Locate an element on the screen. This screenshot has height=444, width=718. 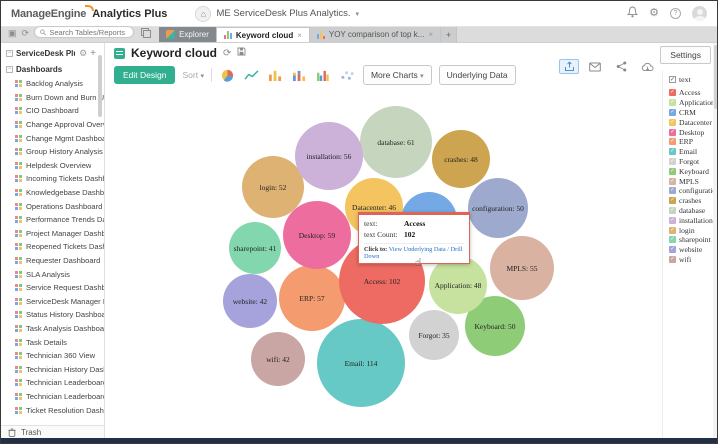
tab-yoy-comparison: YOY comparison of top k... × is located at coordinates (375, 34).